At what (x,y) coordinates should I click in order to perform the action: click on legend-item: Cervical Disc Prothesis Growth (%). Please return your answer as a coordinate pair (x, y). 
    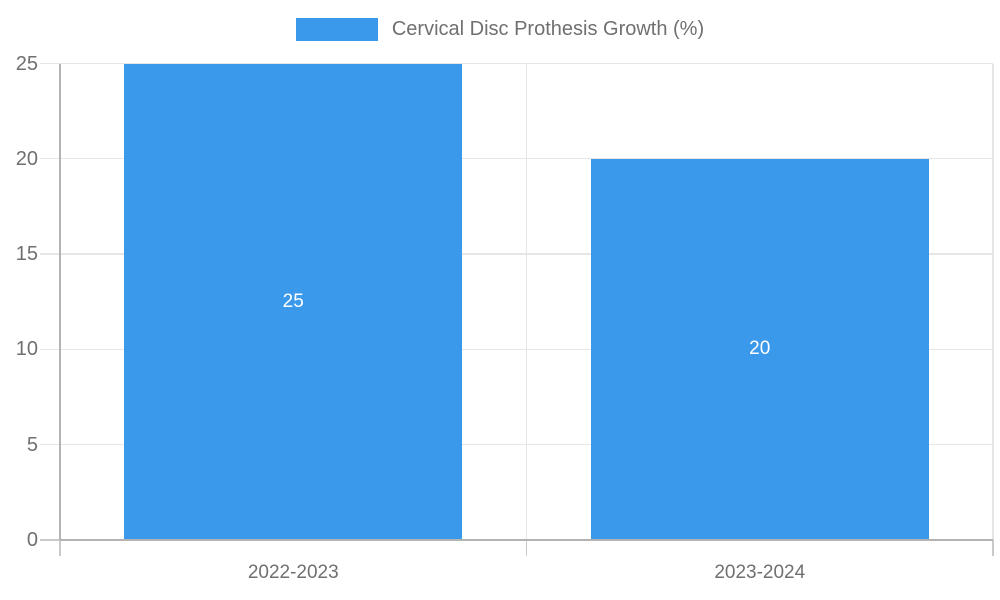
    Looking at the image, I should click on (500, 29).